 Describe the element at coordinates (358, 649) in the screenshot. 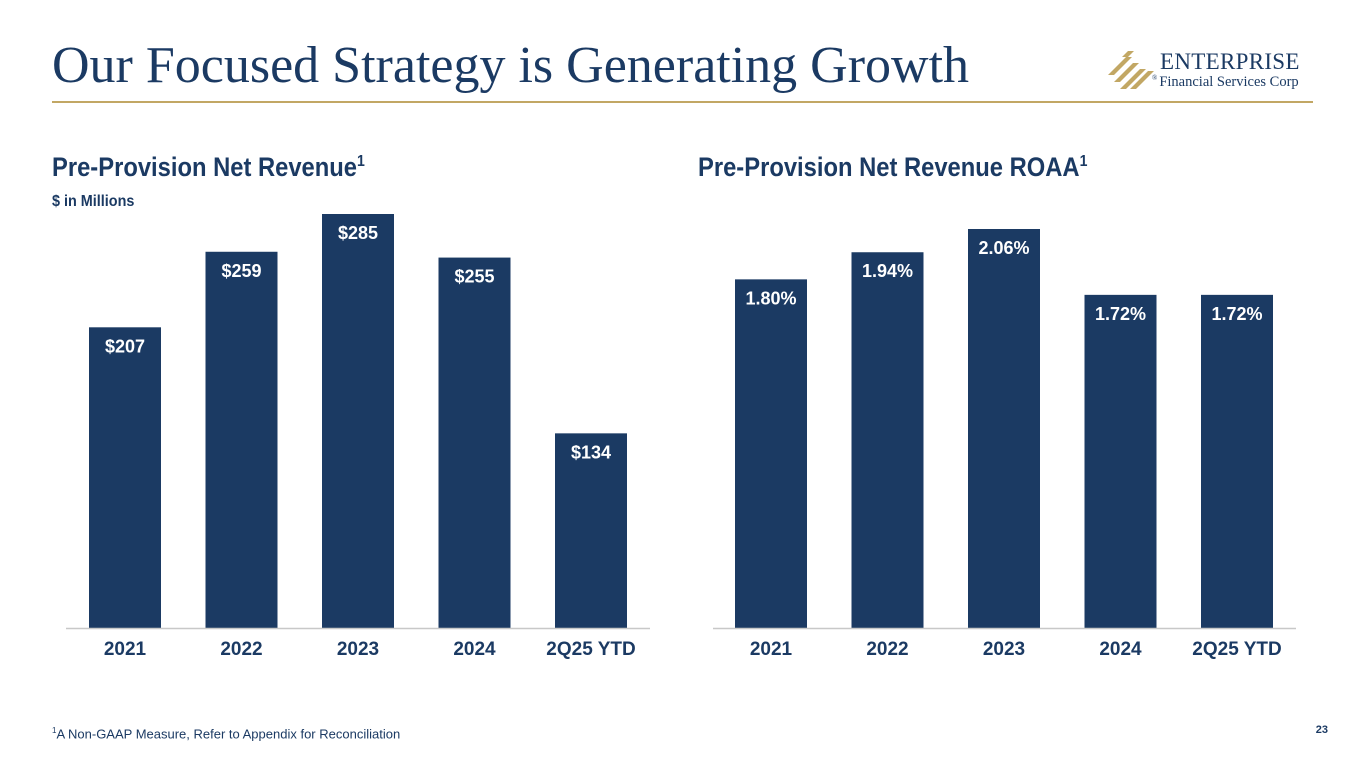

I see `x-tick-ppnr-2: 2023` at that location.